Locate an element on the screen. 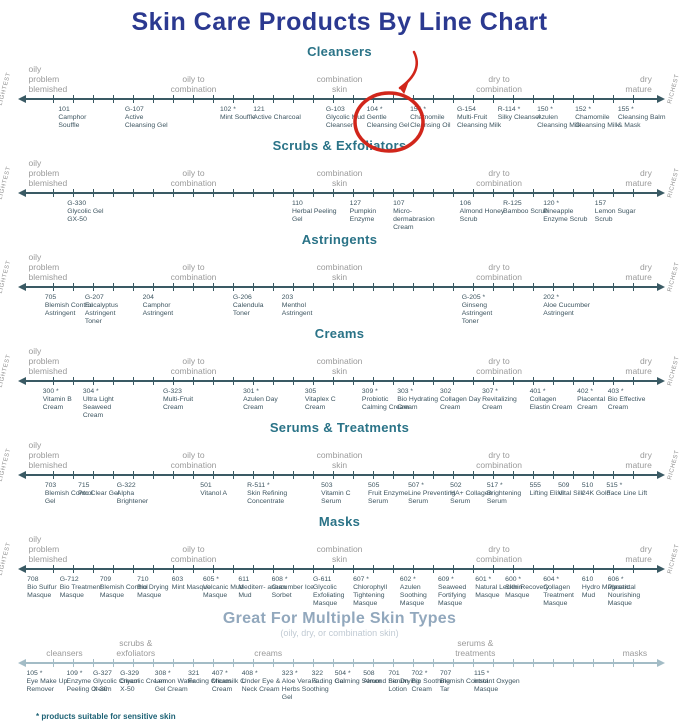 This screenshot has width=679, height=727. product-G322: G-322 Alpha Brightener is located at coordinates (141, 494).